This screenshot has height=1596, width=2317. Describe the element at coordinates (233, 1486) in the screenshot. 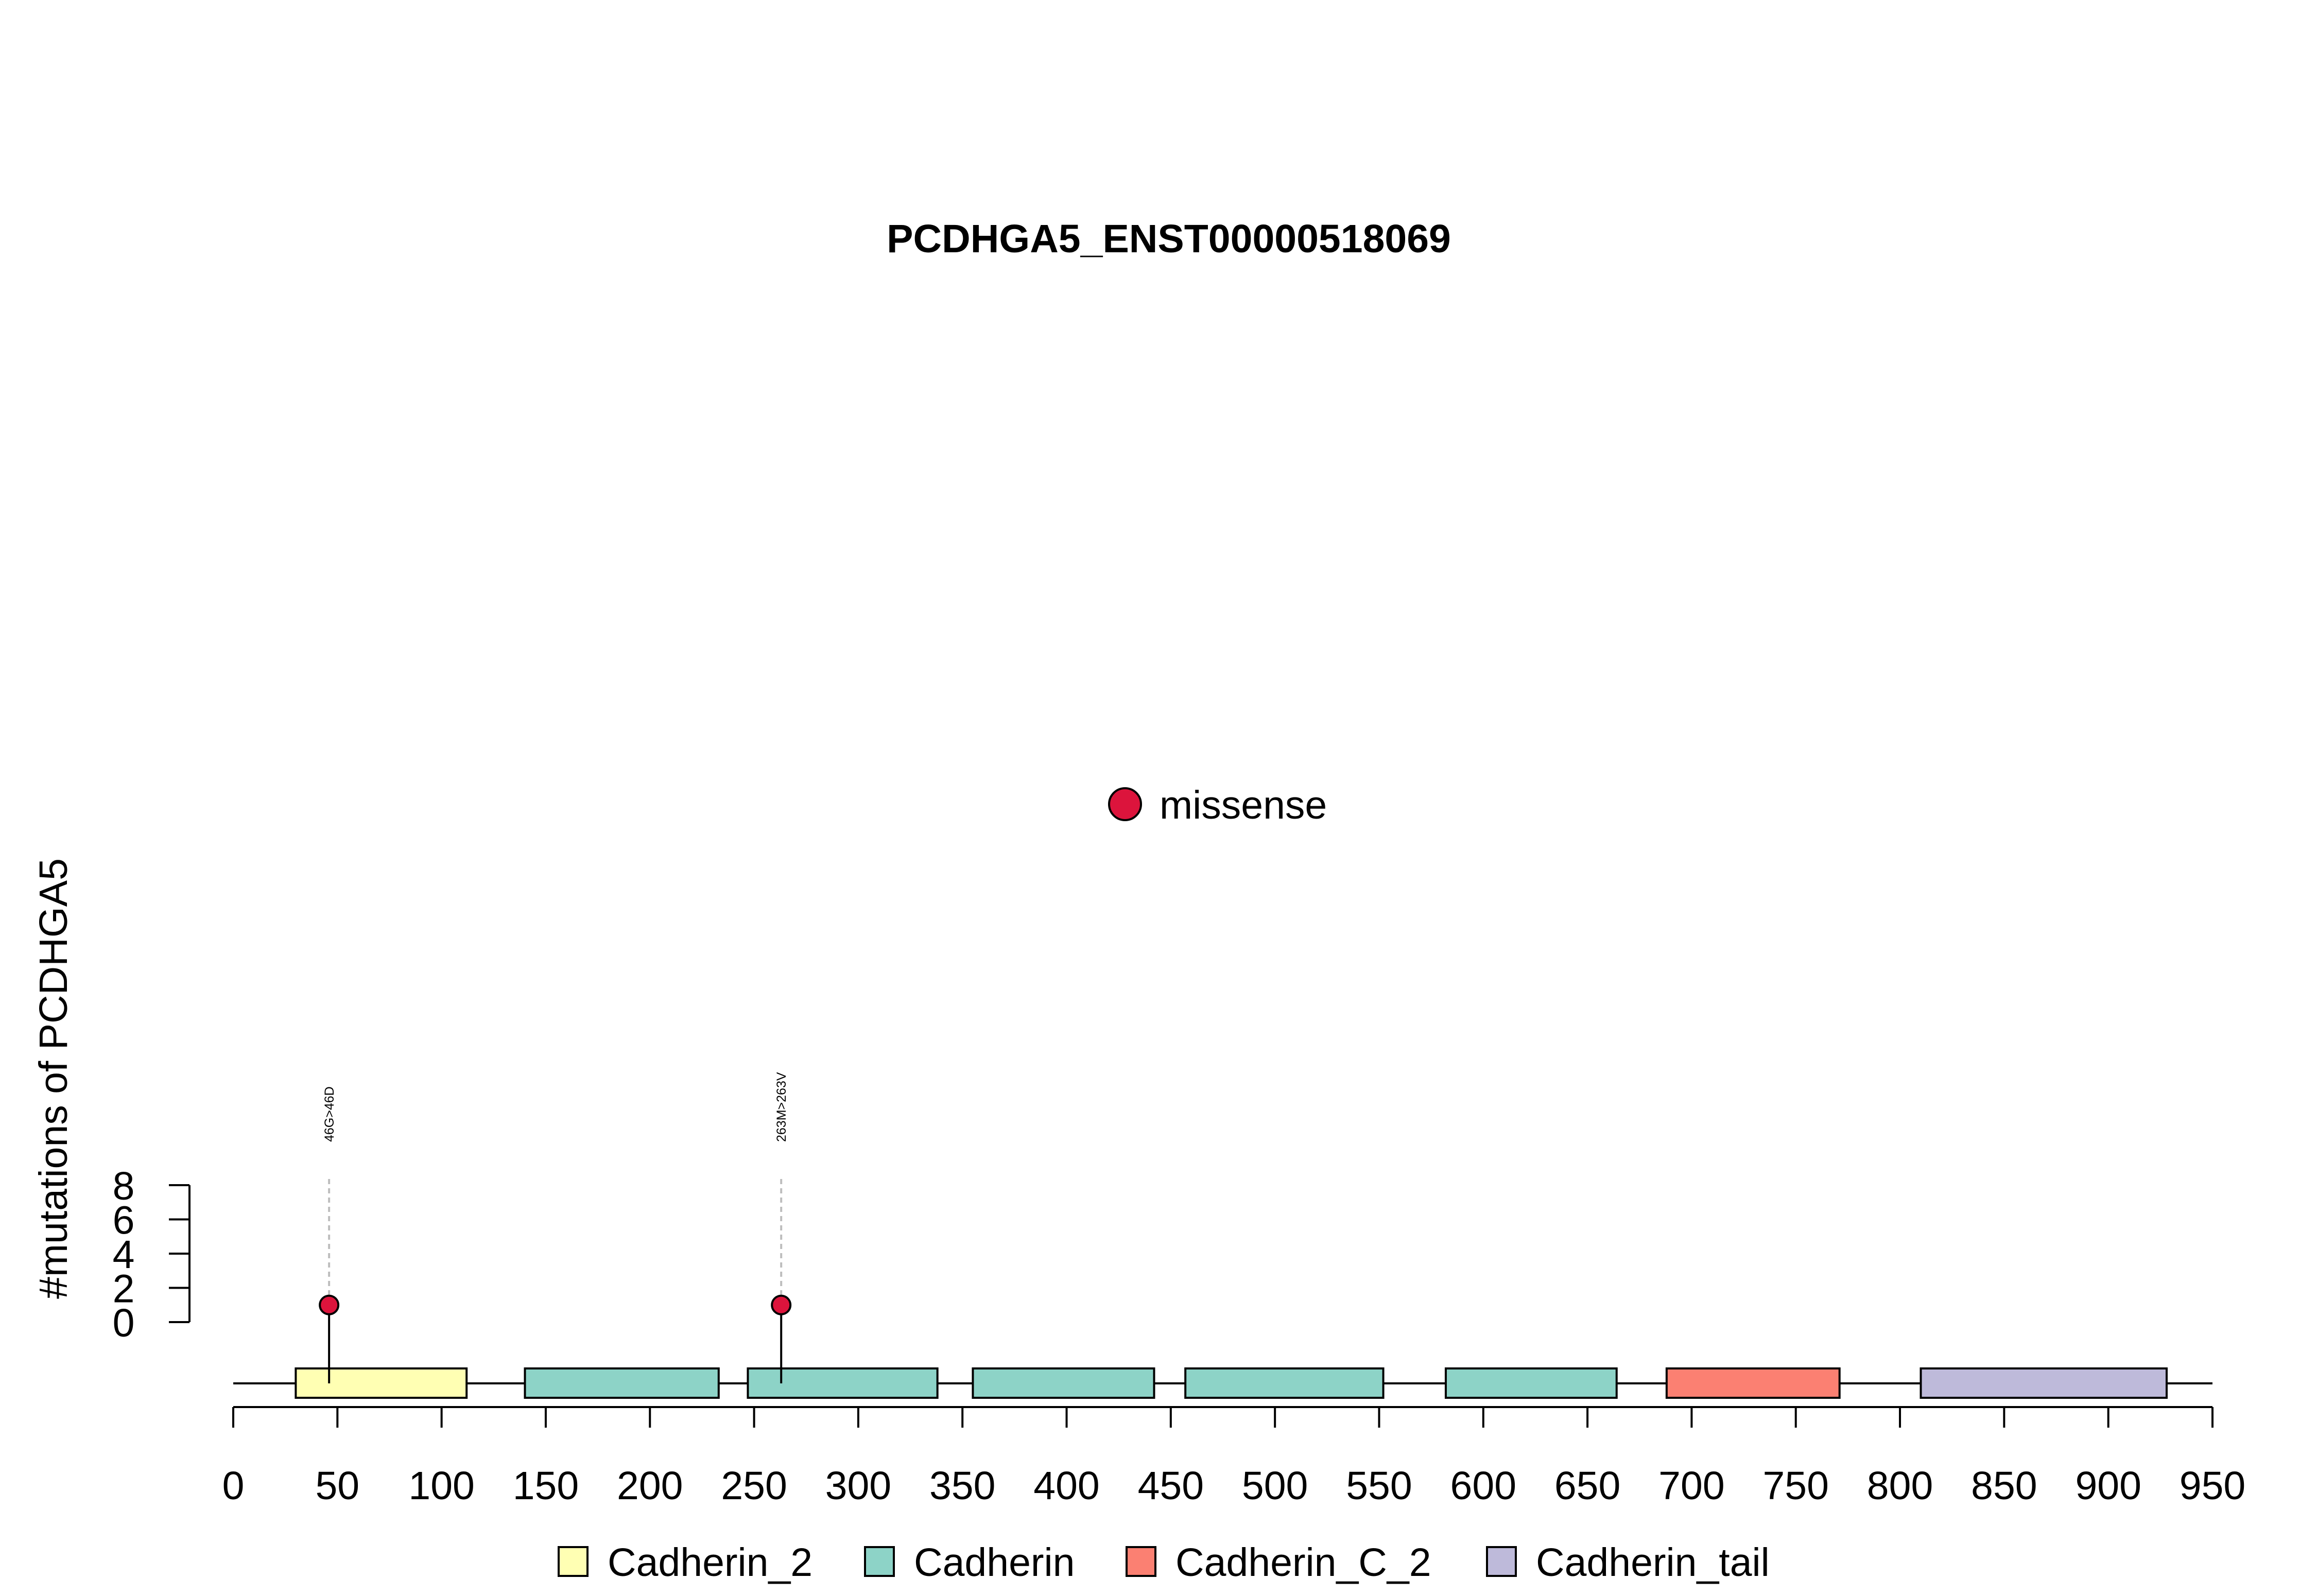

I see `x-tick-label-0: 0` at that location.